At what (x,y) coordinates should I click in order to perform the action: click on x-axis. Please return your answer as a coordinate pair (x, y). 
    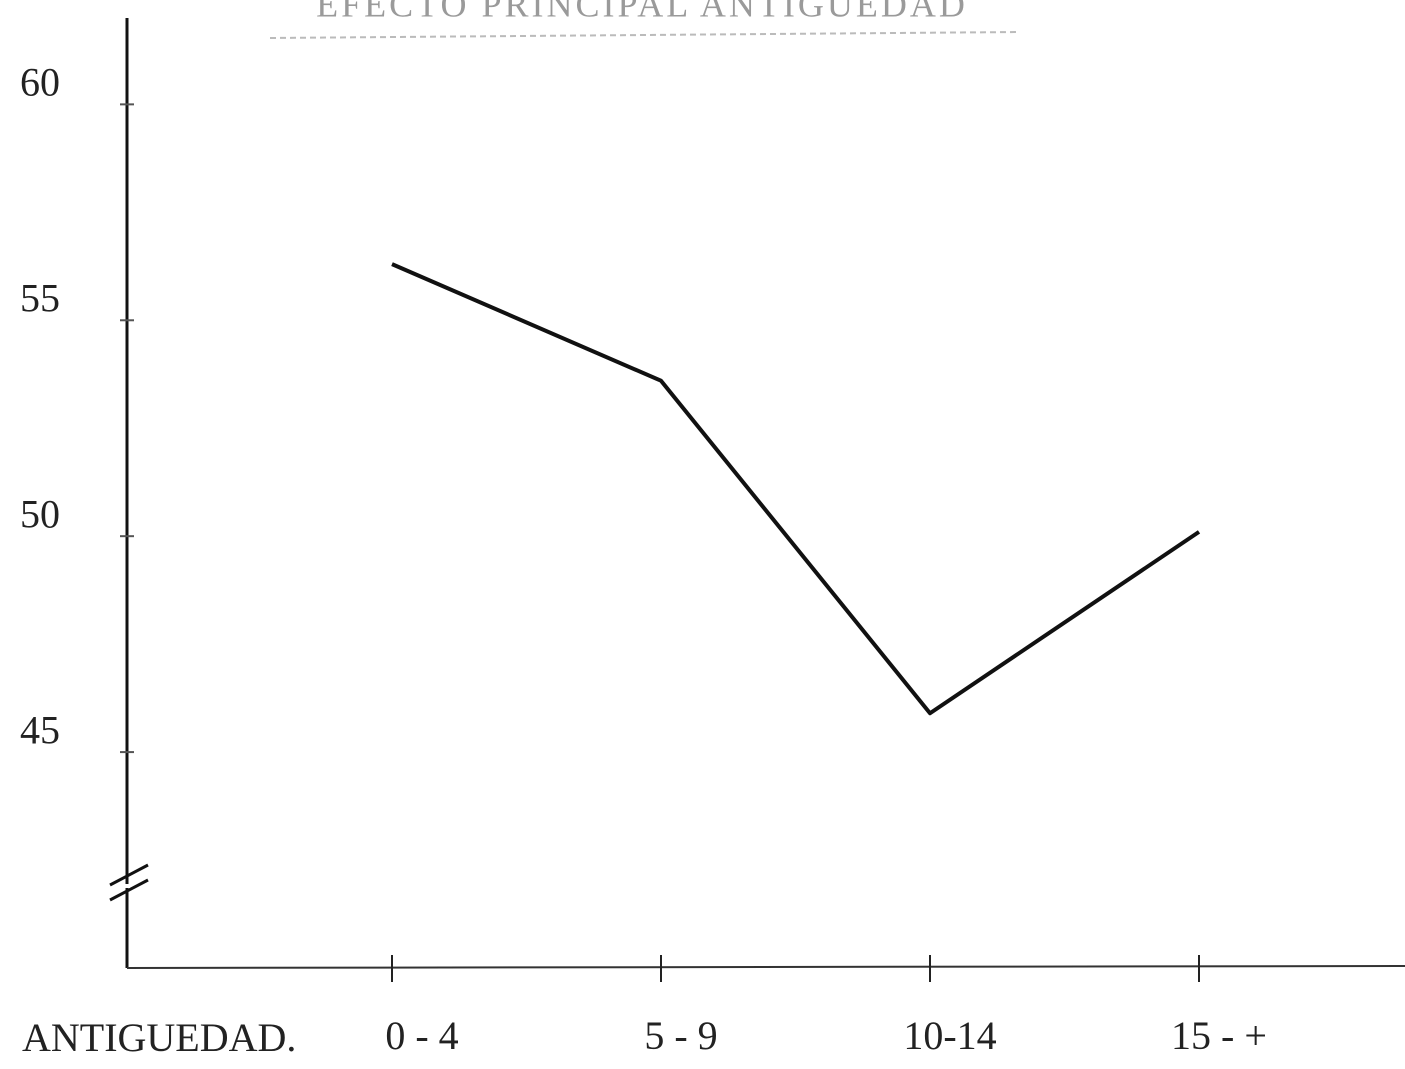
    Looking at the image, I should click on (765, 967).